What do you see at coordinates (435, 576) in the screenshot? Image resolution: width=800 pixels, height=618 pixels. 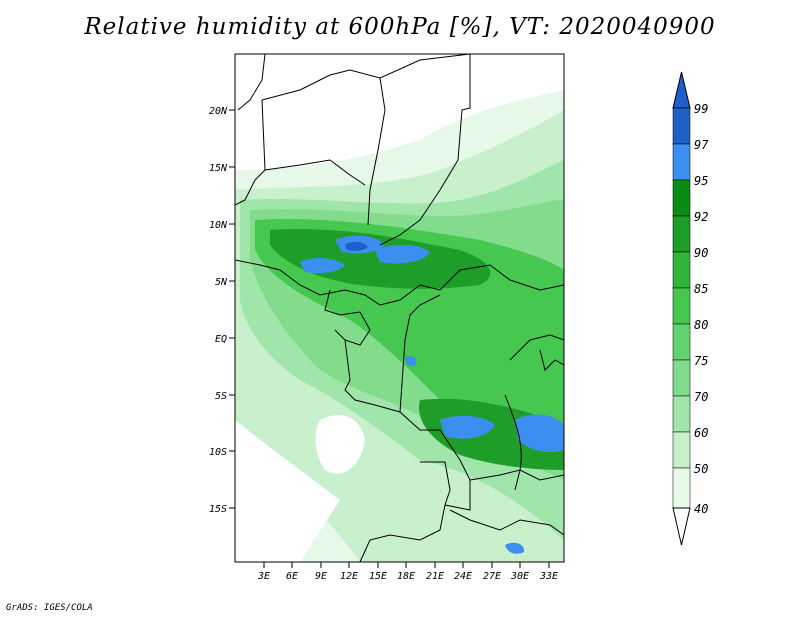 I see `x-tick-label: 21E` at bounding box center [435, 576].